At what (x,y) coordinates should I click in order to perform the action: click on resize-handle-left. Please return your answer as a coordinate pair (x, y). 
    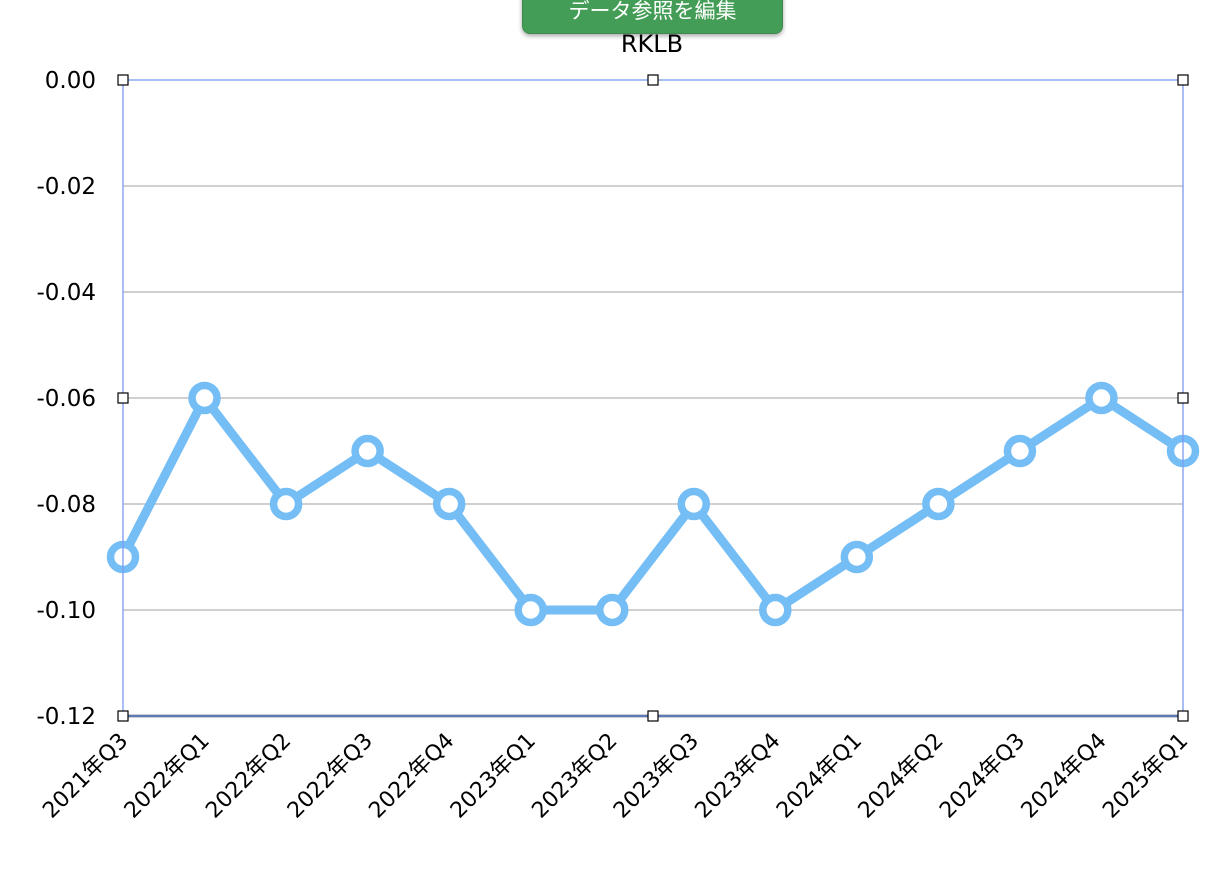
    Looking at the image, I should click on (123, 398).